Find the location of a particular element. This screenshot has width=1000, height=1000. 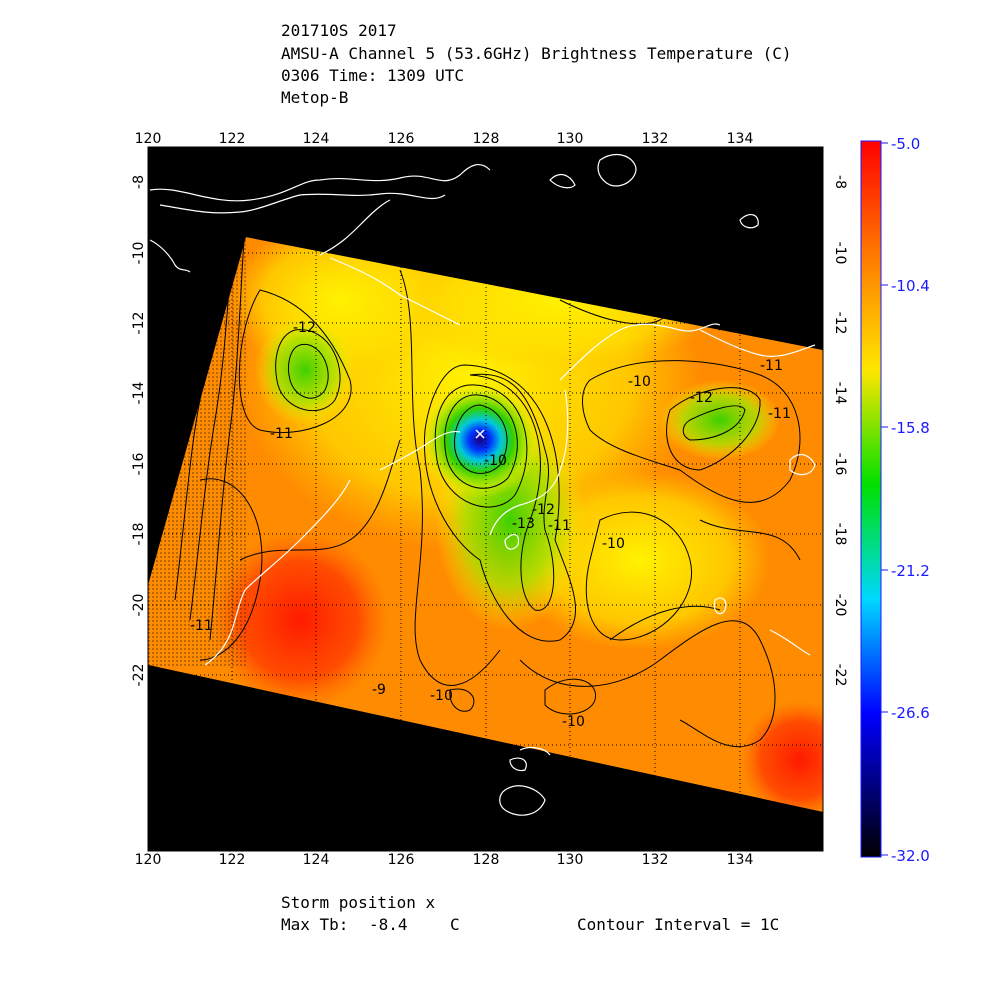

colorbar is located at coordinates (871, 499).